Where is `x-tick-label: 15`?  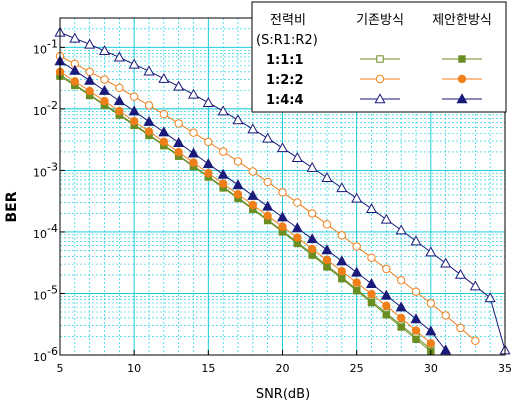 x-tick-label: 15 is located at coordinates (208, 368).